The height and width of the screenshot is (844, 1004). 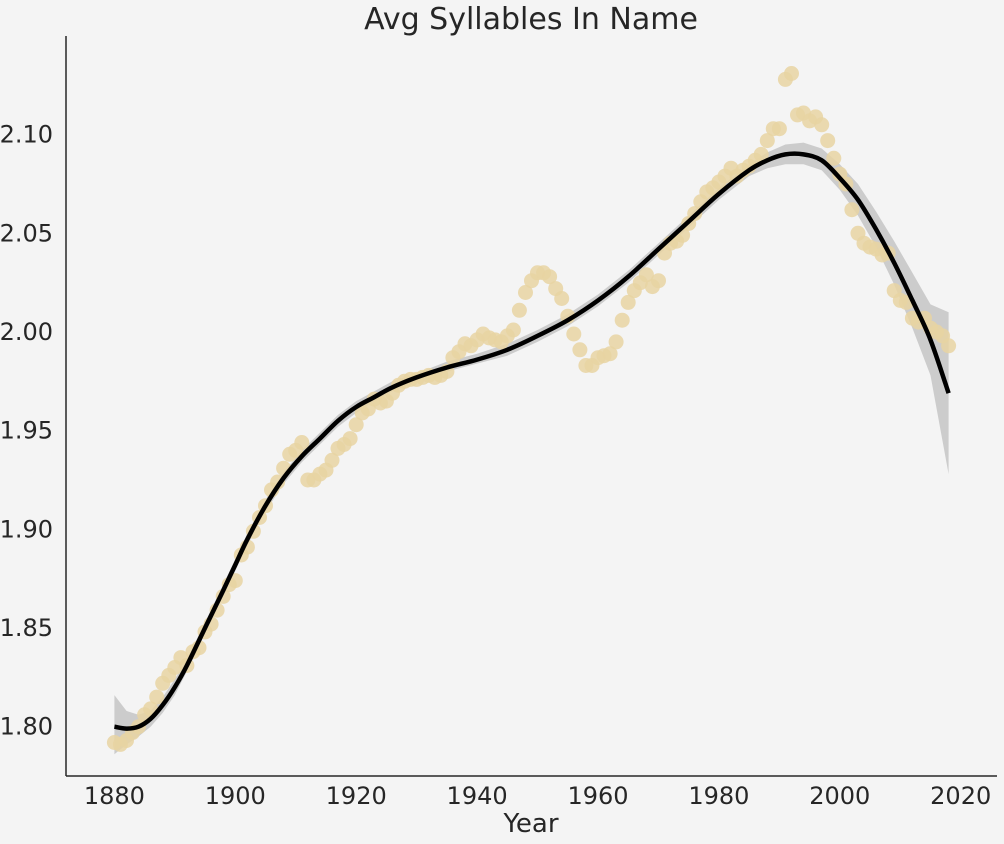 What do you see at coordinates (114, 796) in the screenshot?
I see `x-tick-label: 1880` at bounding box center [114, 796].